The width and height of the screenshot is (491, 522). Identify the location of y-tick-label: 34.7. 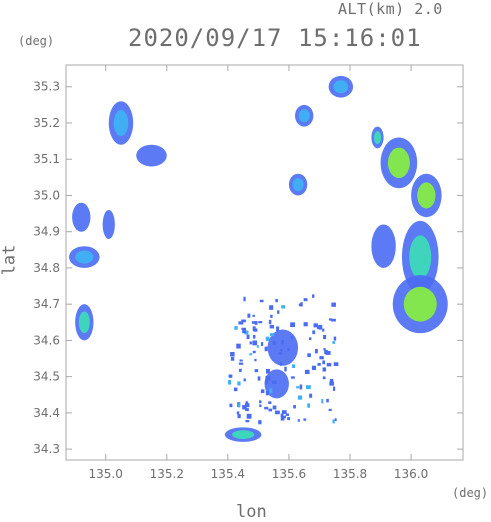
(46, 304).